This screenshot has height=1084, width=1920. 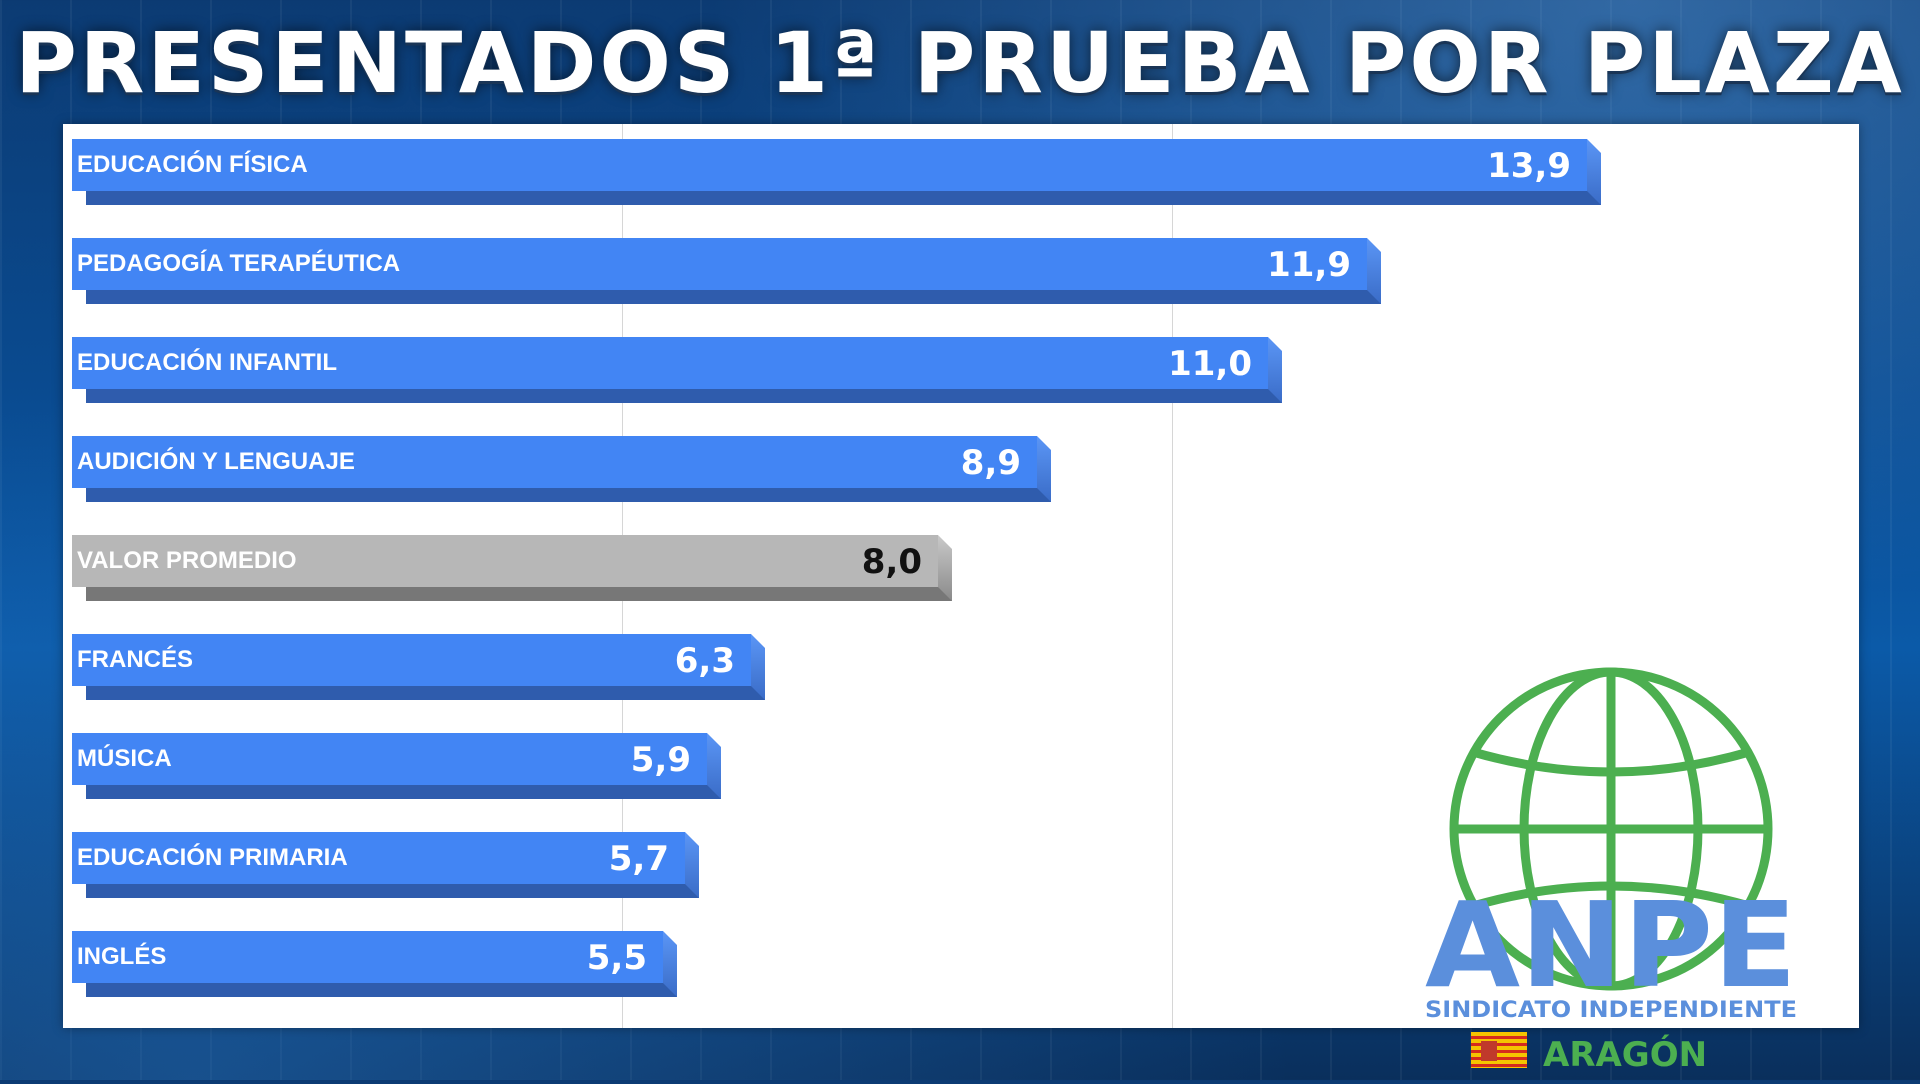 What do you see at coordinates (212, 857) in the screenshot?
I see `bar-category-label: EDUCACIÓN PRIMARIA` at bounding box center [212, 857].